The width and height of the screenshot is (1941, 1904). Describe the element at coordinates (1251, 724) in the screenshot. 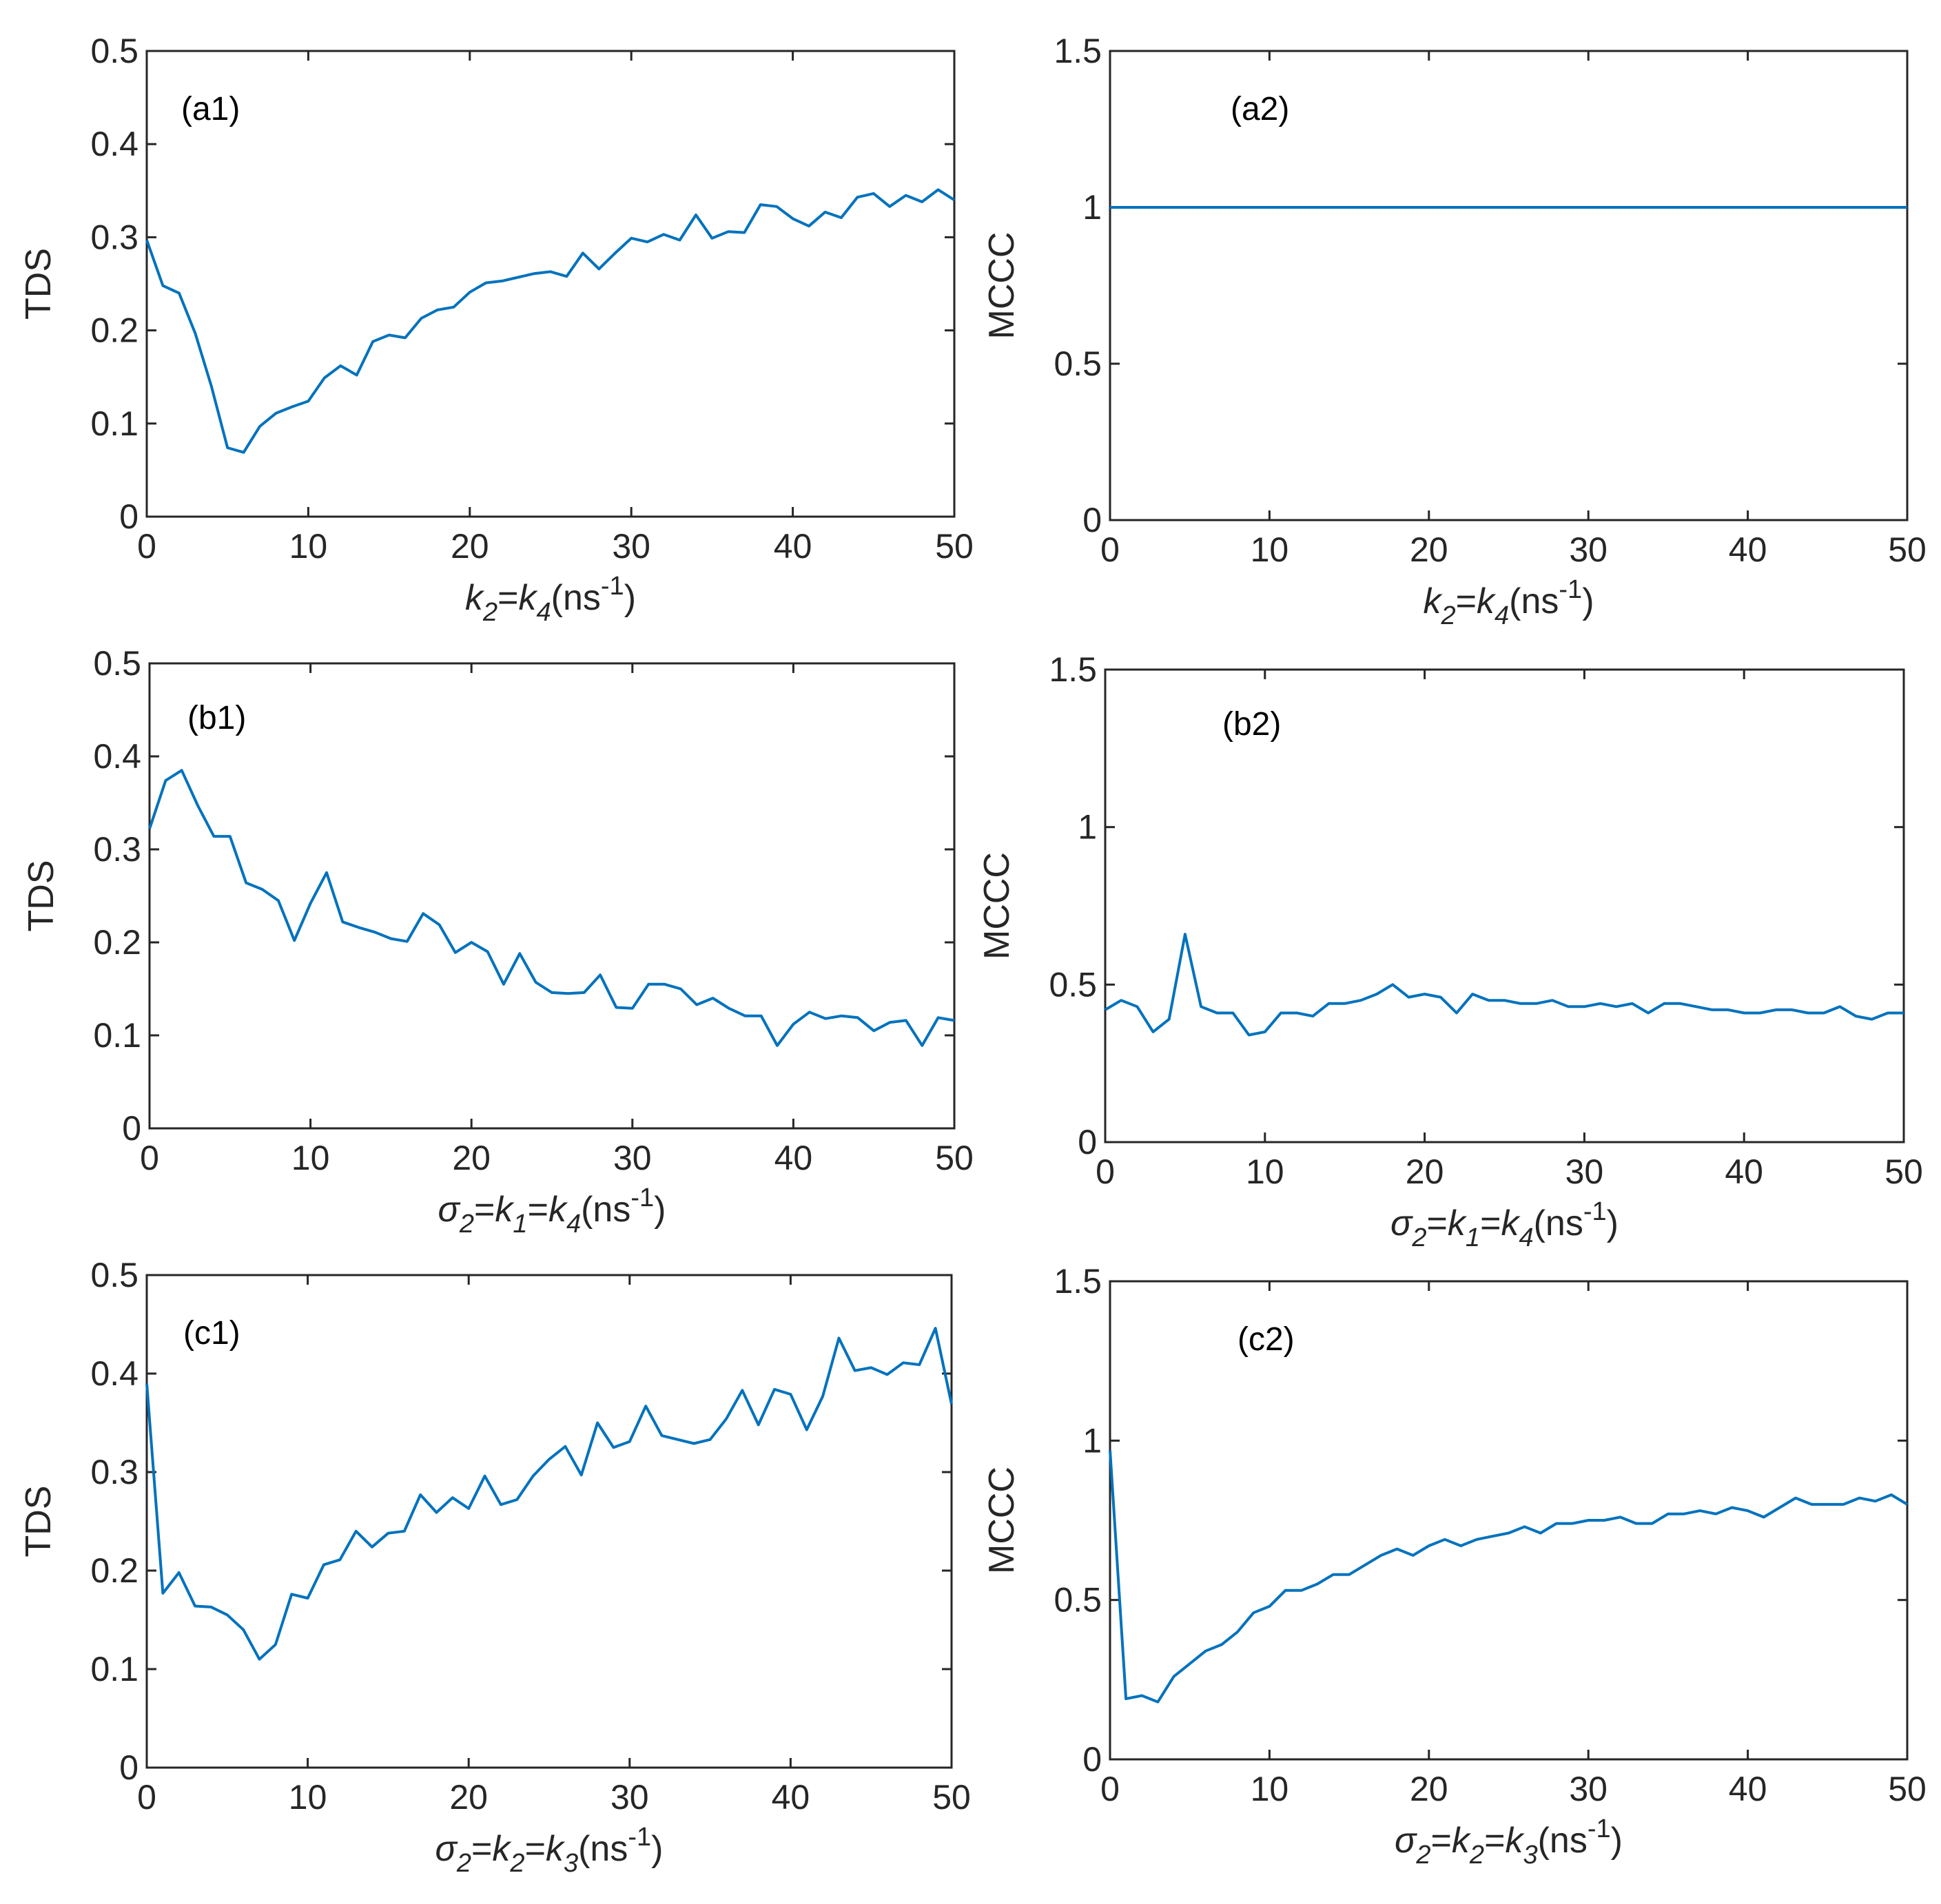

I see `panel-label: (b2)` at that location.